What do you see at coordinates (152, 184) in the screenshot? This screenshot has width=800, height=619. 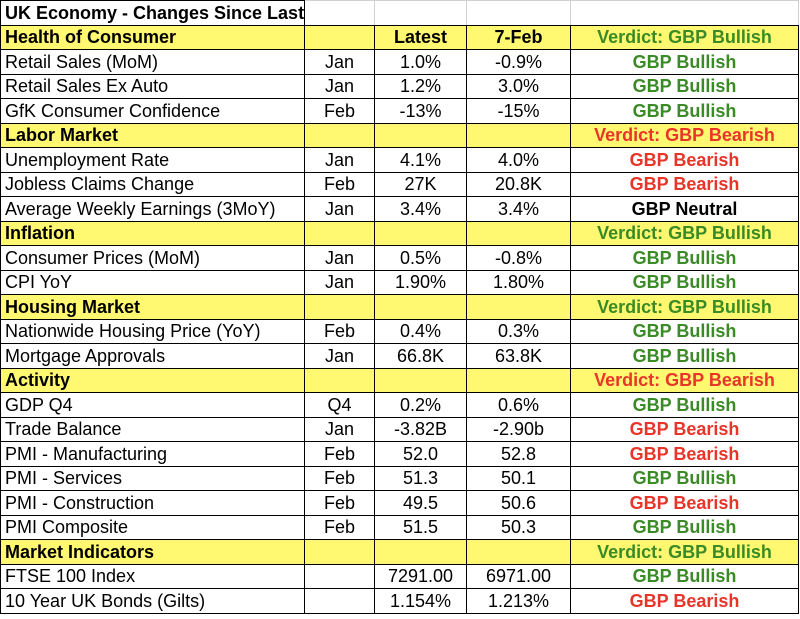 I see `indicator-name-cell: Jobless Claims Change` at bounding box center [152, 184].